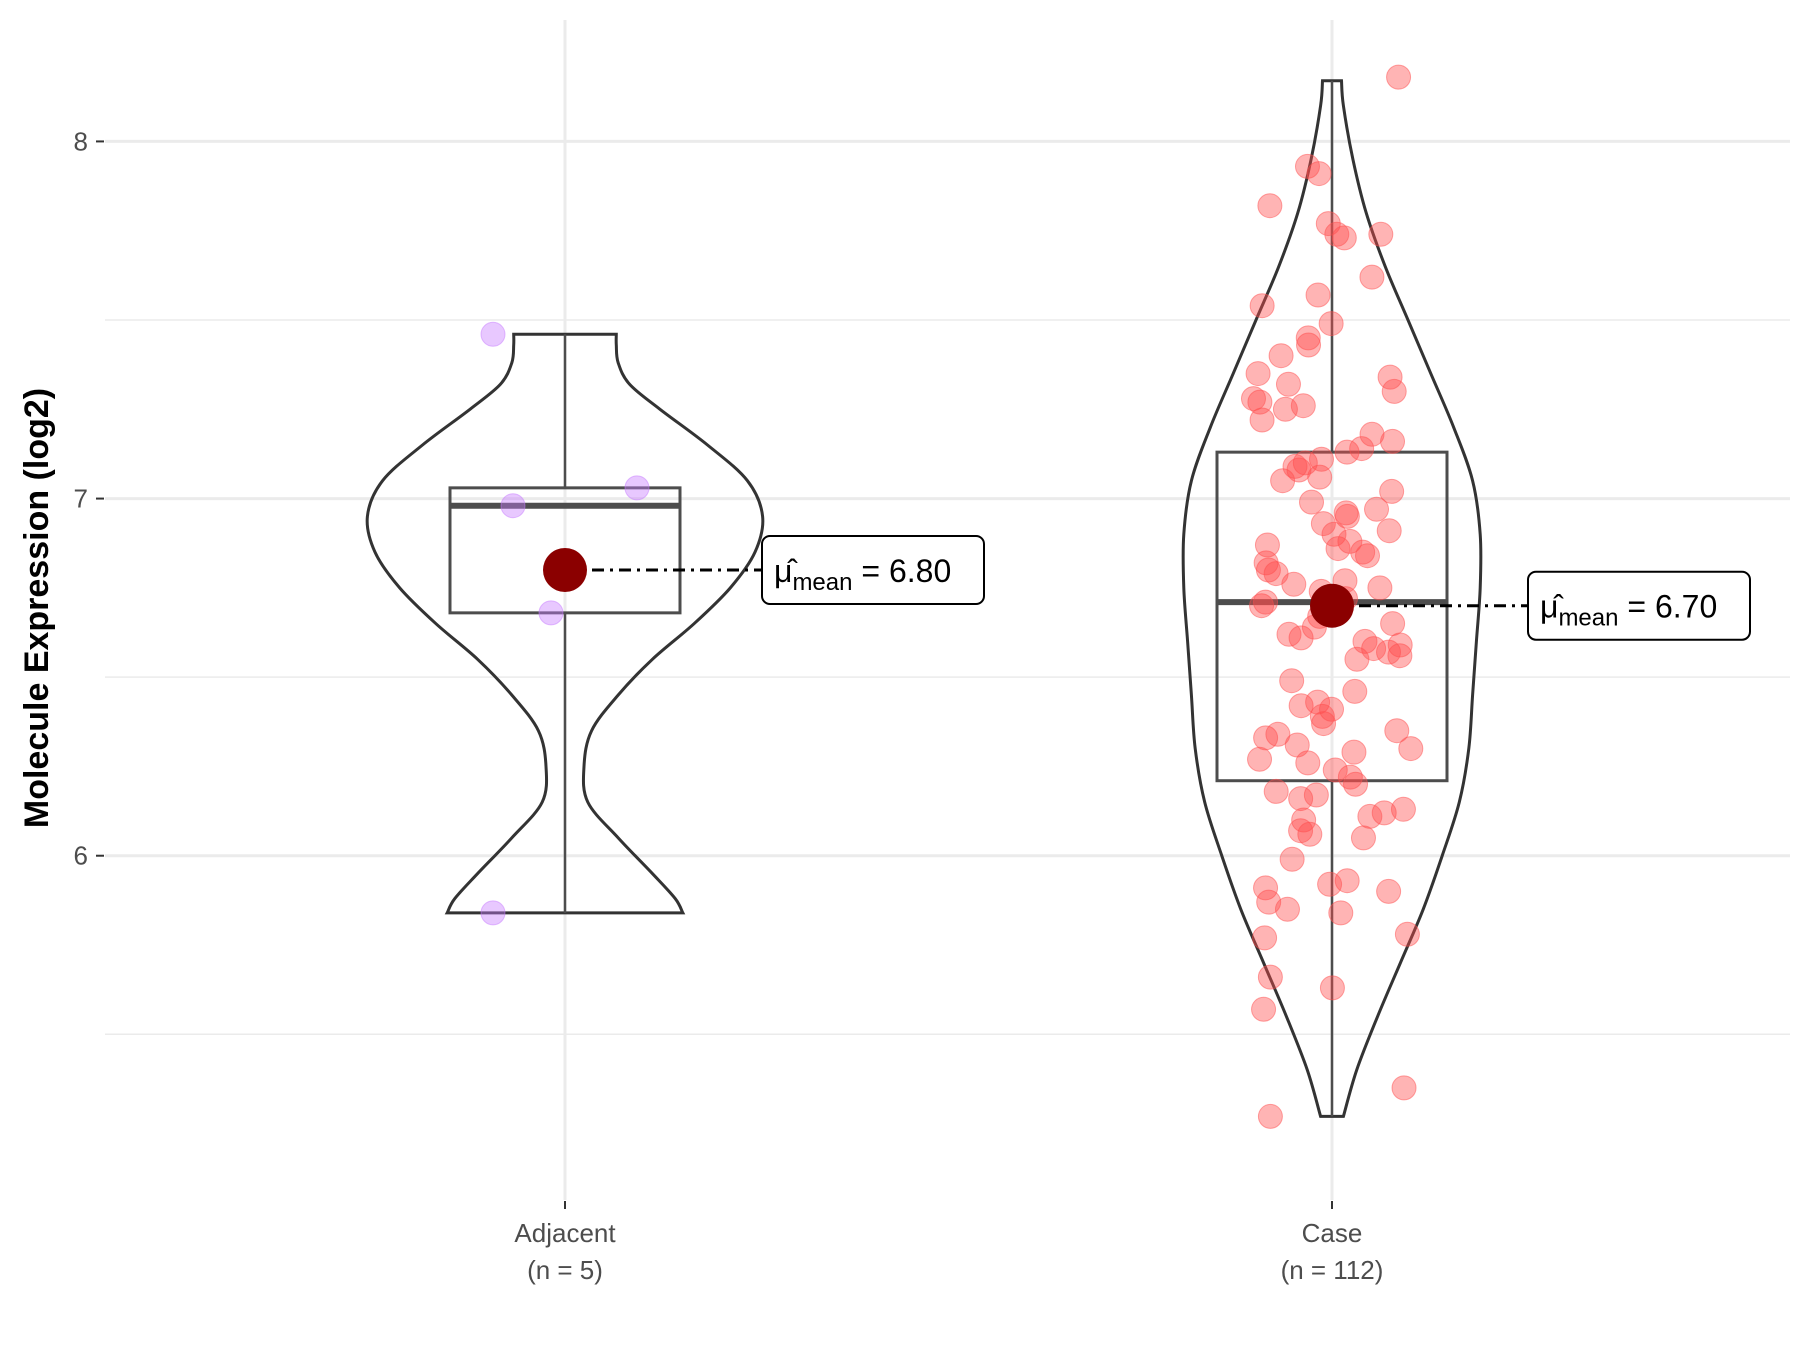 This screenshot has width=1800, height=1350. What do you see at coordinates (1147, 588) in the screenshot?
I see `mean-annotations: μ̂mean = 6.80 μ̂mean = 6.70` at bounding box center [1147, 588].